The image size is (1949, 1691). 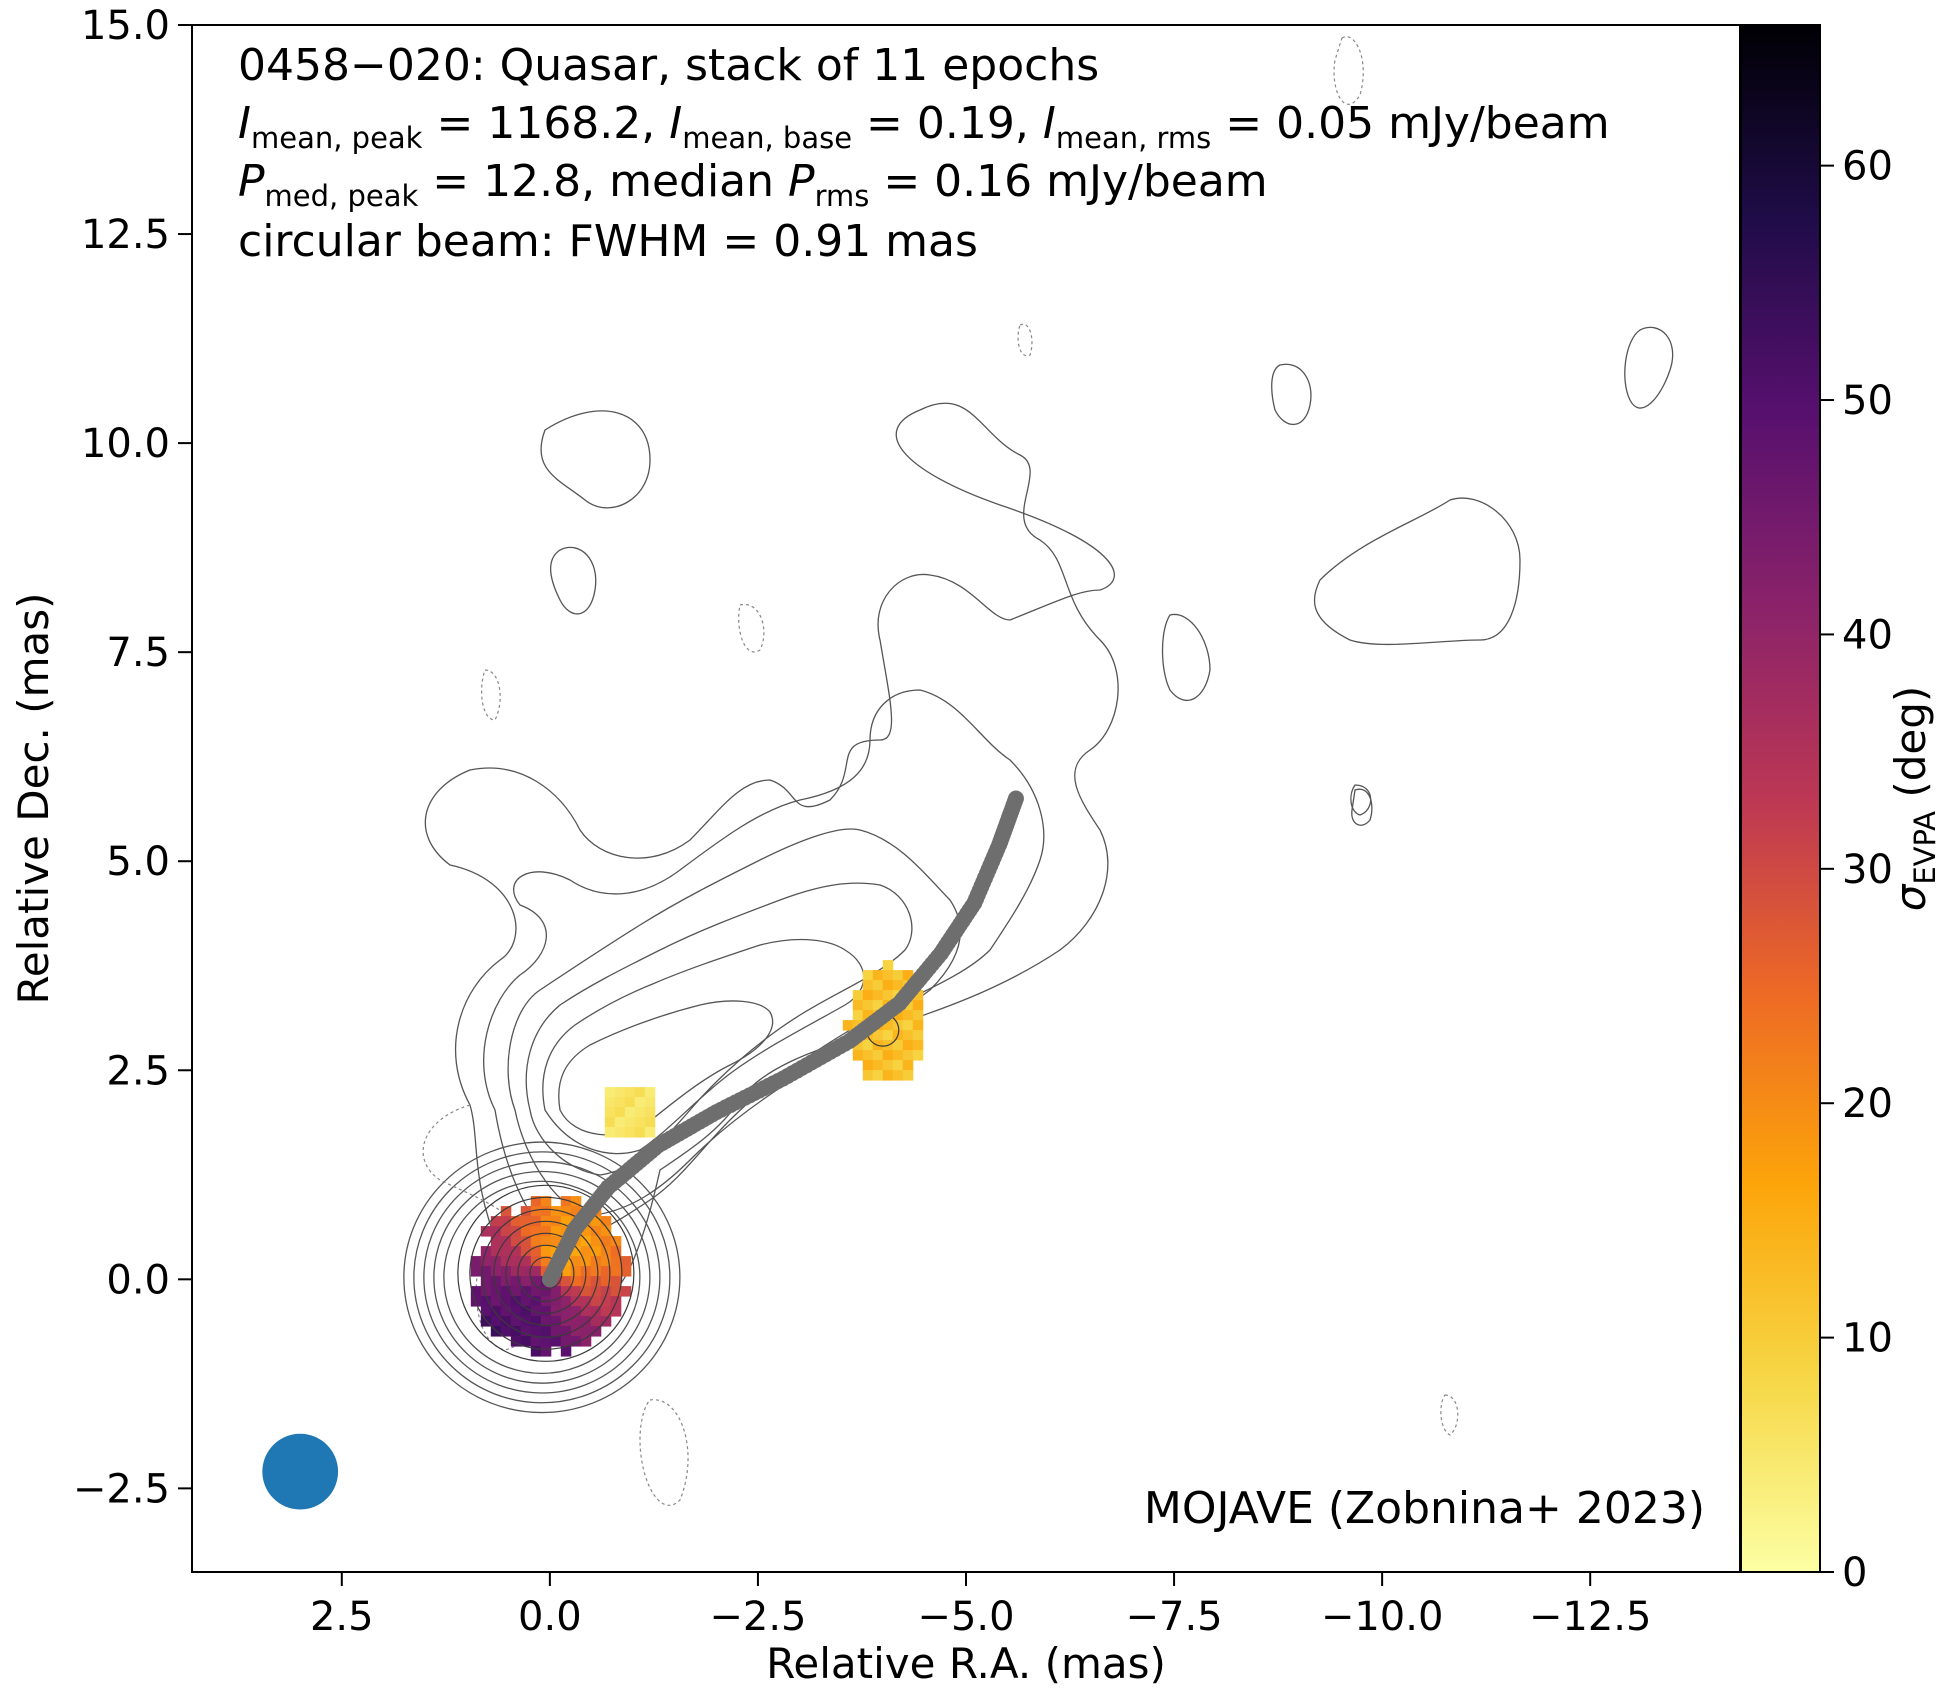 What do you see at coordinates (342, 1617) in the screenshot?
I see `x-tick-label: 2.5` at bounding box center [342, 1617].